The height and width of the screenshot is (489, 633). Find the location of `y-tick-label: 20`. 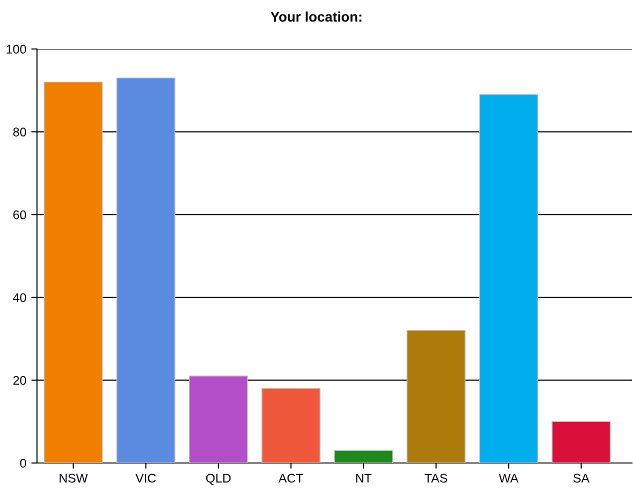

y-tick-label: 20 is located at coordinates (19, 380).